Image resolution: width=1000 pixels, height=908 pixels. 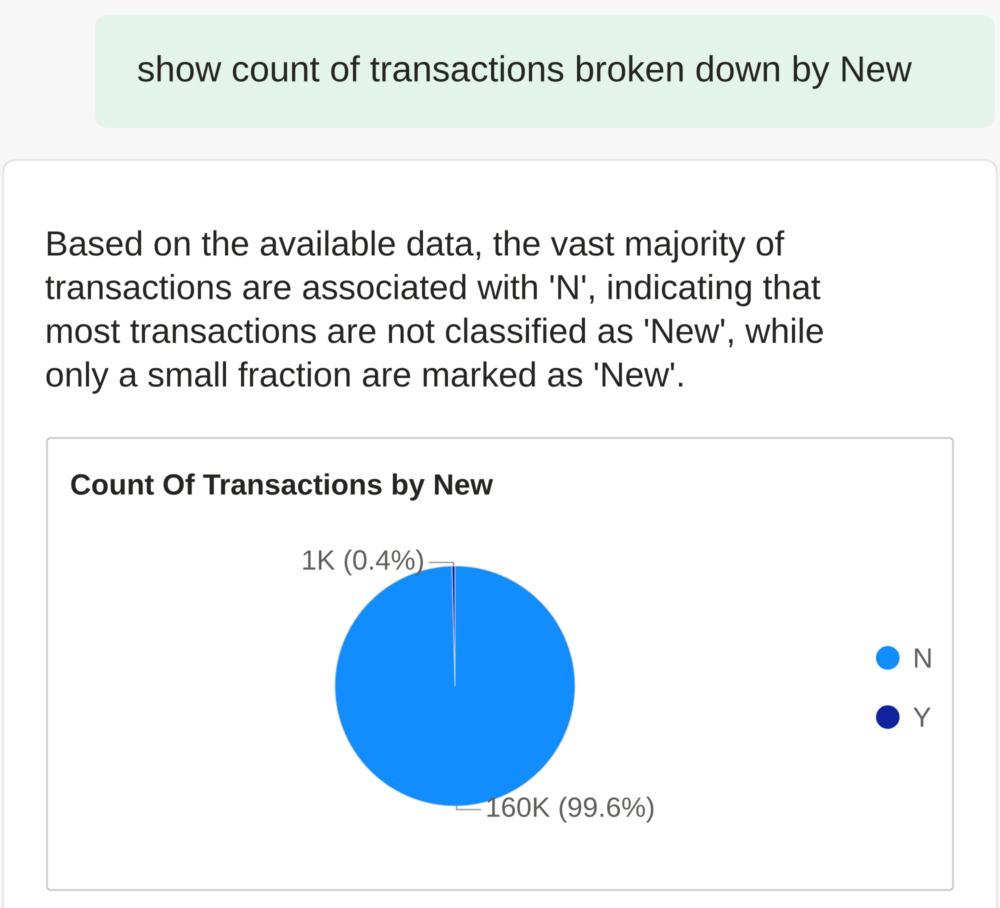 What do you see at coordinates (363, 562) in the screenshot?
I see `data-label: 1K (0.4%)` at bounding box center [363, 562].